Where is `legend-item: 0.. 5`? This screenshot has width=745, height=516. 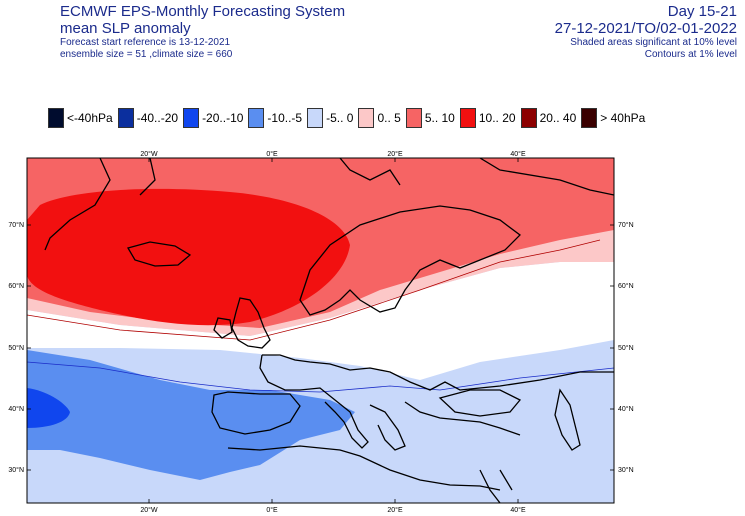
legend-item: 0.. 5 is located at coordinates (379, 118).